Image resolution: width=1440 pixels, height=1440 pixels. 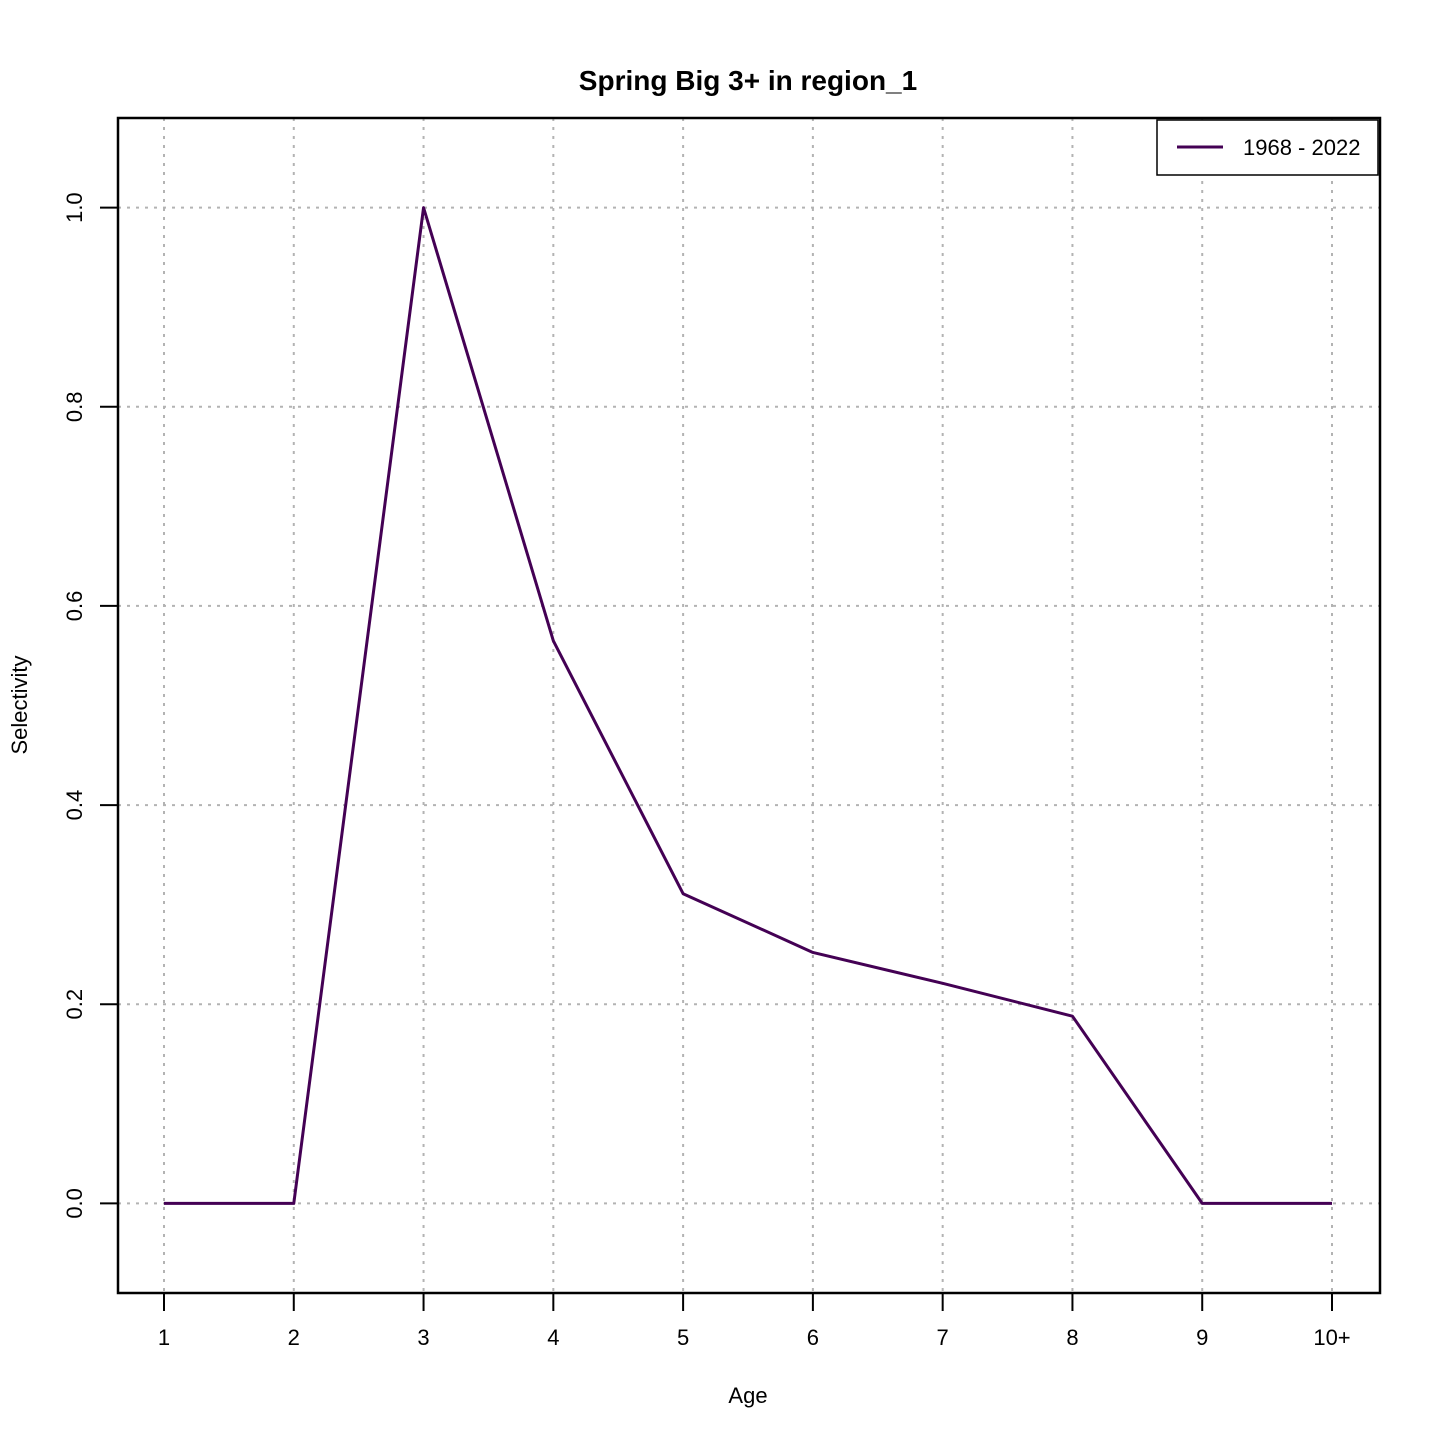 I want to click on y-axis-label: Selectivity, so click(x=19, y=704).